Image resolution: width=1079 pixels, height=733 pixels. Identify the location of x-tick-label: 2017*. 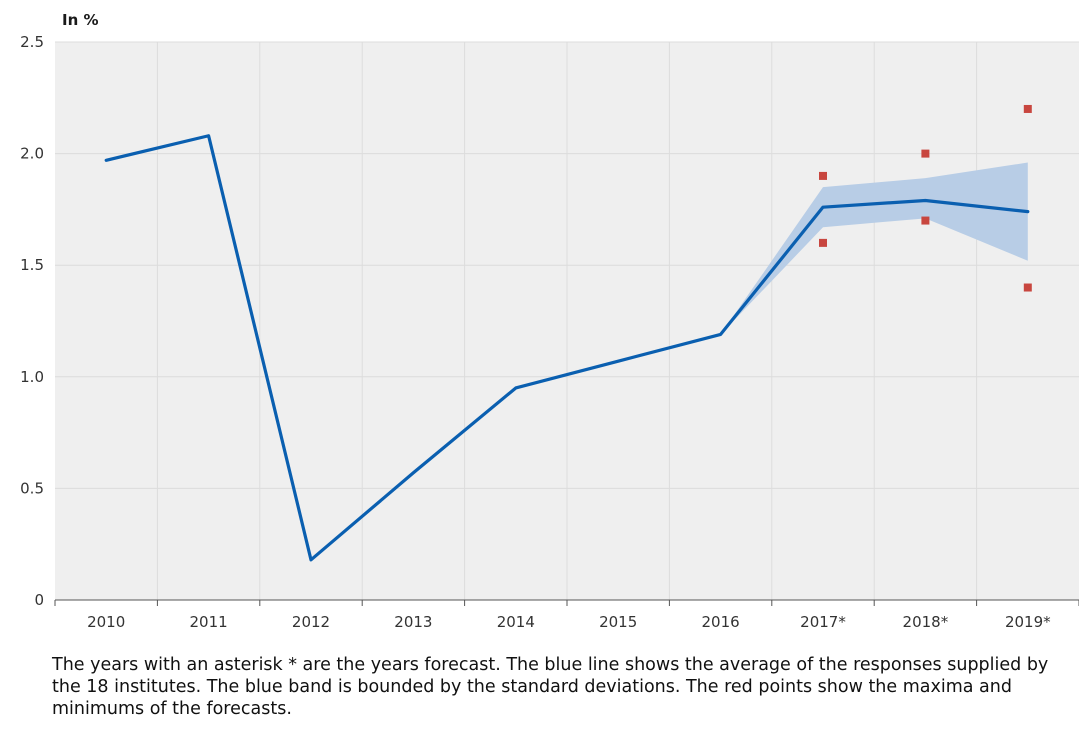
(823, 622).